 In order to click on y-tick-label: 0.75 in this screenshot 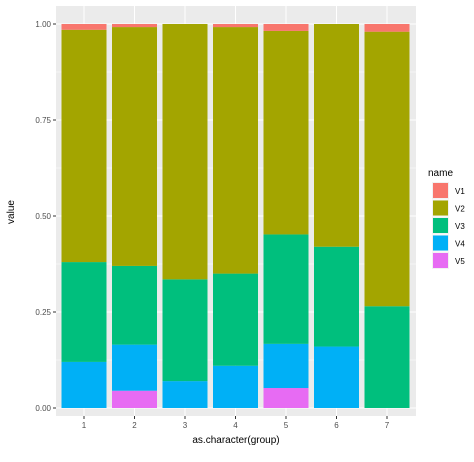, I will do `click(43, 120)`.